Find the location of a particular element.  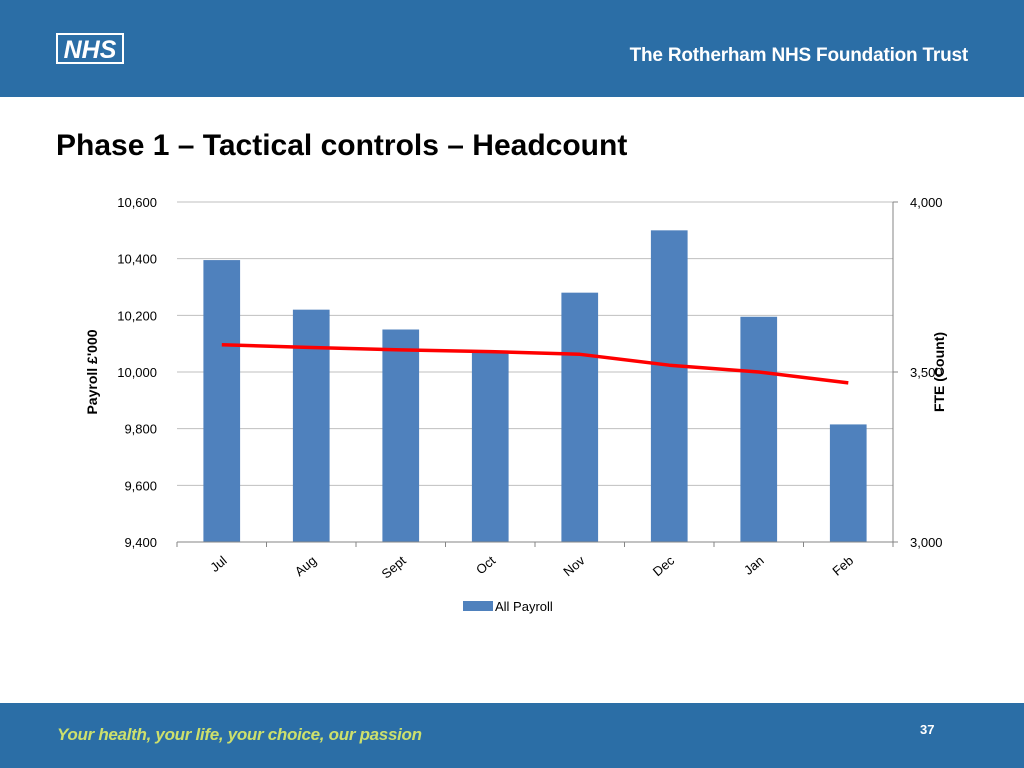

x-tick-label: Sept is located at coordinates (394, 567).